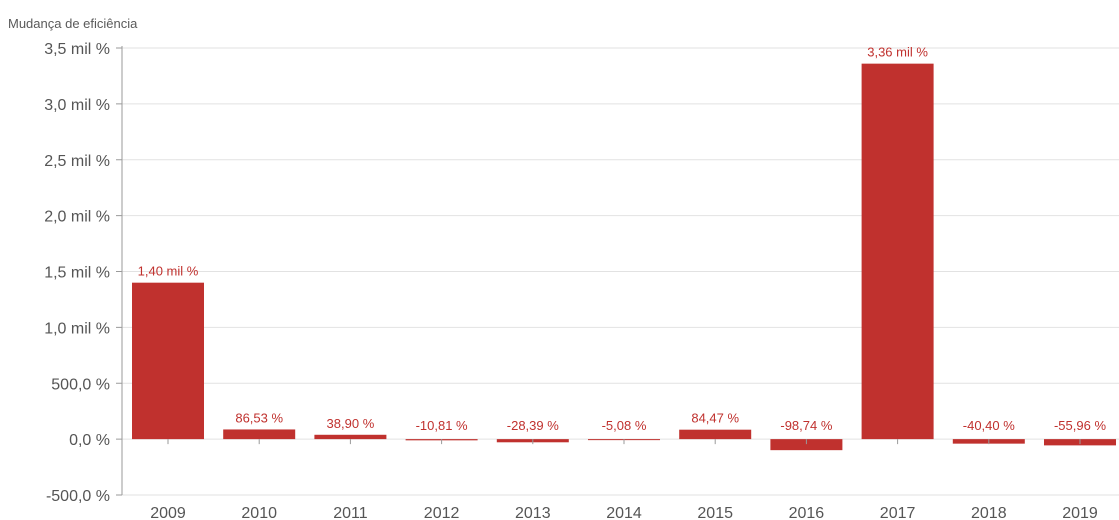 The image size is (1119, 520). I want to click on y-tick-label: 2,5 mil %, so click(77, 161).